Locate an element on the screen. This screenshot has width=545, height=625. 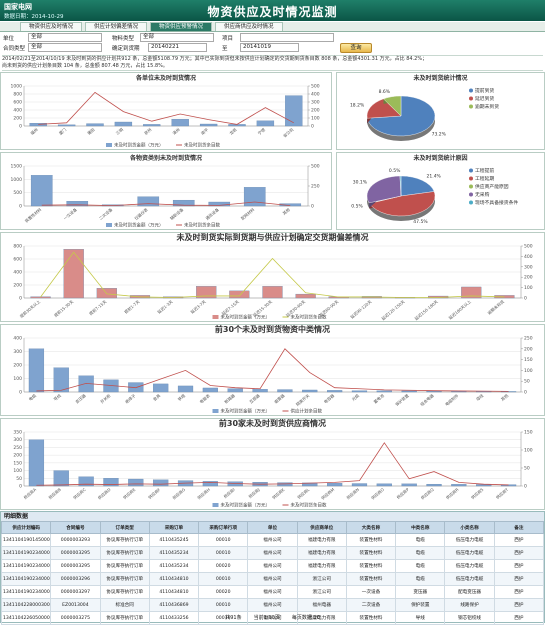
page-title: 物资供应及时情况监测 is located at coordinates (272, 11).